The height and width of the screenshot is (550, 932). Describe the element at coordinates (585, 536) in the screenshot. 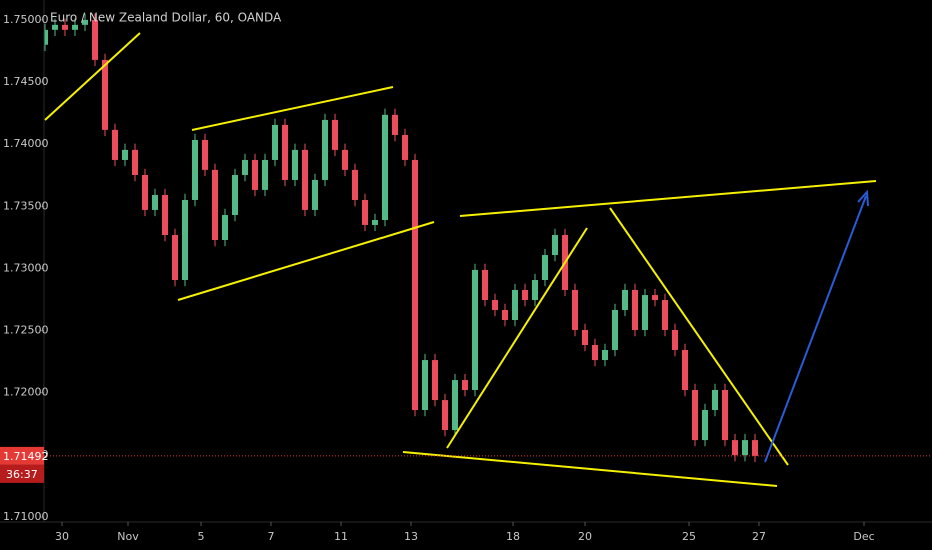

I see `x-tick-label: 20` at that location.